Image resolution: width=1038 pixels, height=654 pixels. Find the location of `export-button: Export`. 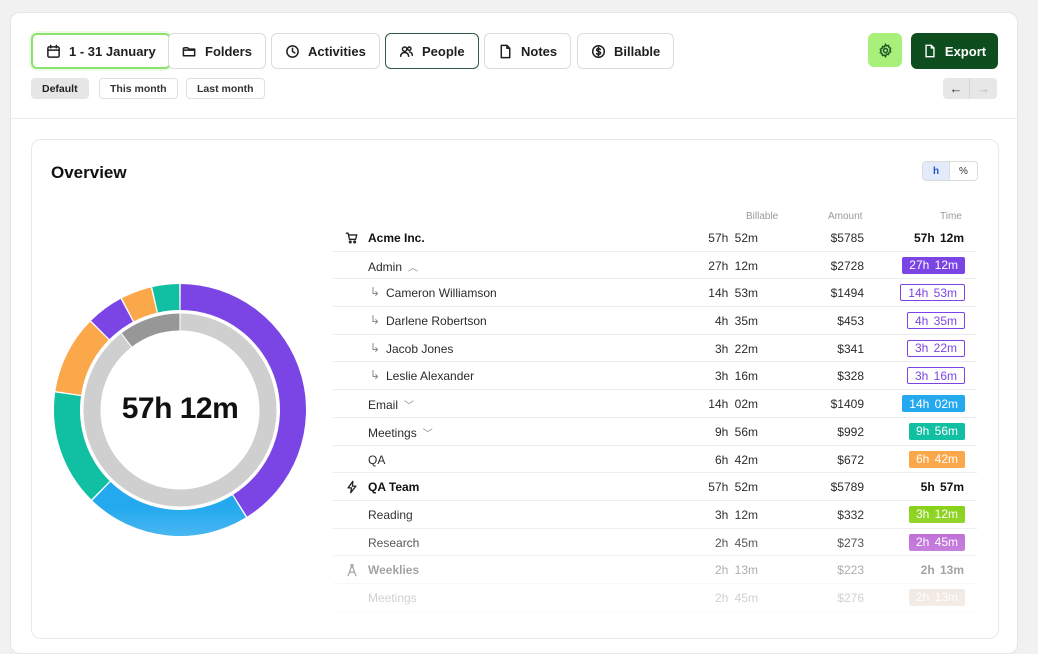

export-button: Export is located at coordinates (954, 51).